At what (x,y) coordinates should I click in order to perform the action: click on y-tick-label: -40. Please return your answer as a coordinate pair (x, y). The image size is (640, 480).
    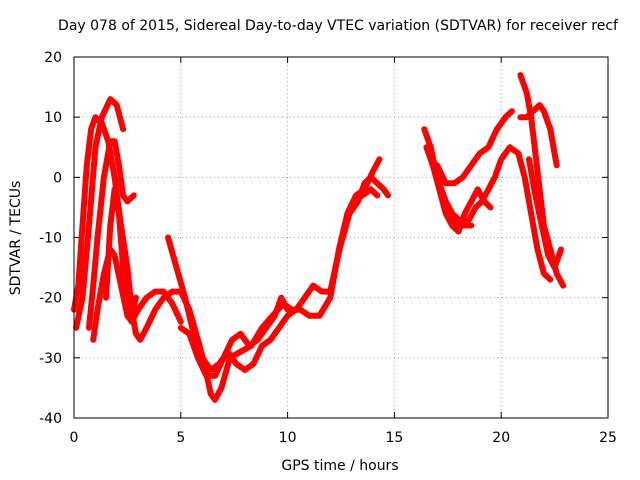
    Looking at the image, I should click on (50, 419).